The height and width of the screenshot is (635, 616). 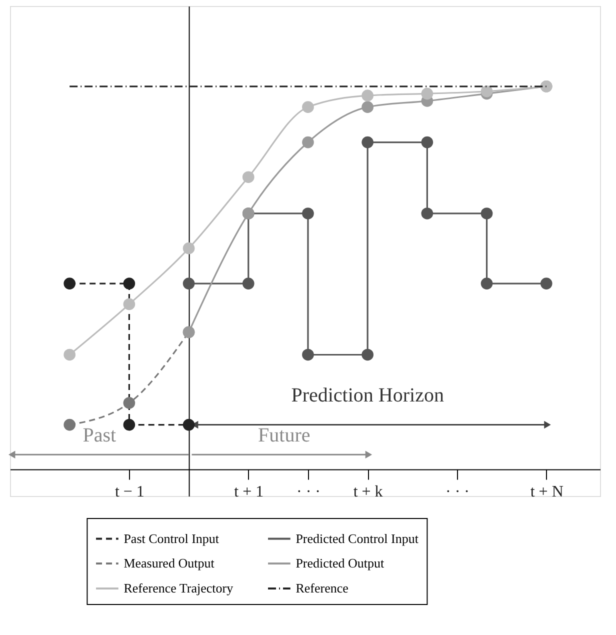 I want to click on legend-label: Predicted Output, so click(x=340, y=563).